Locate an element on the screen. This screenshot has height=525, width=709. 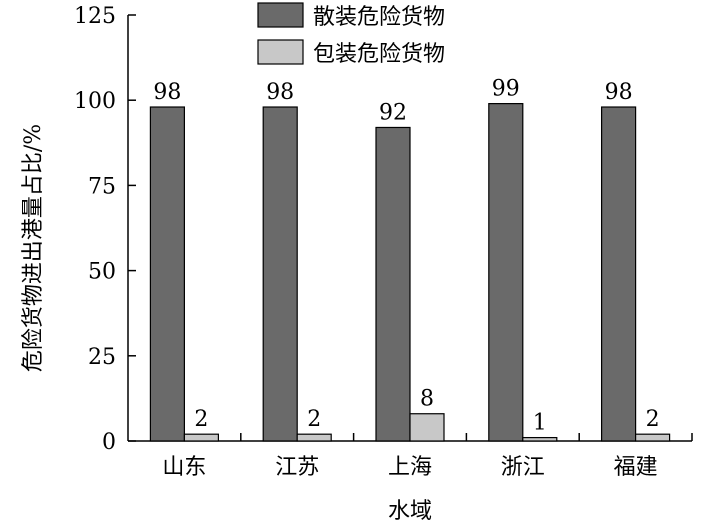
bar-value-label: 99 is located at coordinates (506, 89).